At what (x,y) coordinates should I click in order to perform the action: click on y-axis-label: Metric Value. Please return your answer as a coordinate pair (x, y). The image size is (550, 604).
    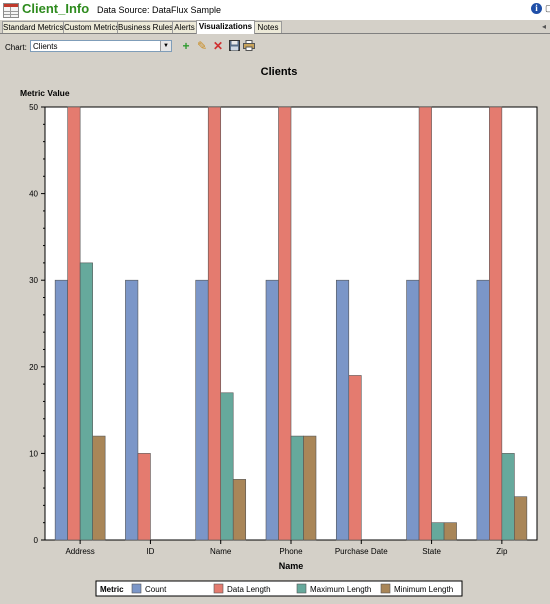
    Looking at the image, I should click on (45, 93).